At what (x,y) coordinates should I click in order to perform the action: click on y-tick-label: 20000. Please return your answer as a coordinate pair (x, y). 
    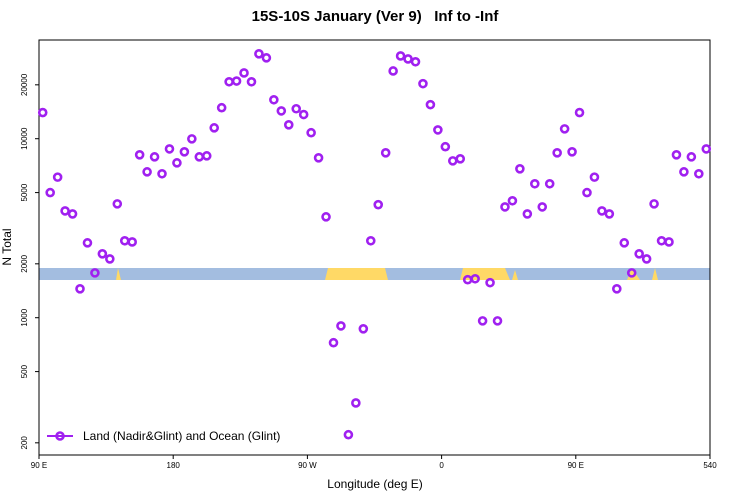
    Looking at the image, I should click on (24, 84).